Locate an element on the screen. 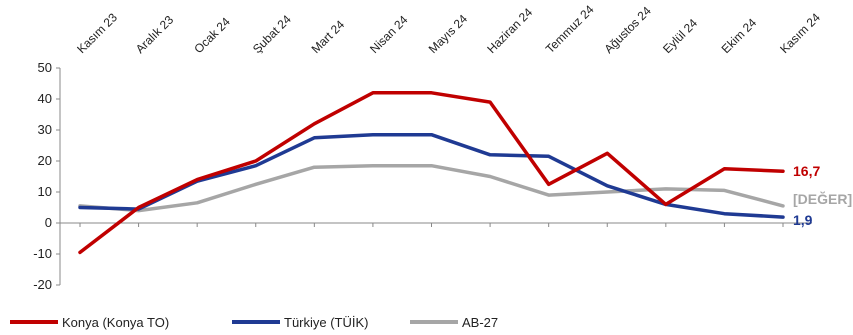 The image size is (853, 335). x-tick-label: Ağustos 24 is located at coordinates (627, 30).